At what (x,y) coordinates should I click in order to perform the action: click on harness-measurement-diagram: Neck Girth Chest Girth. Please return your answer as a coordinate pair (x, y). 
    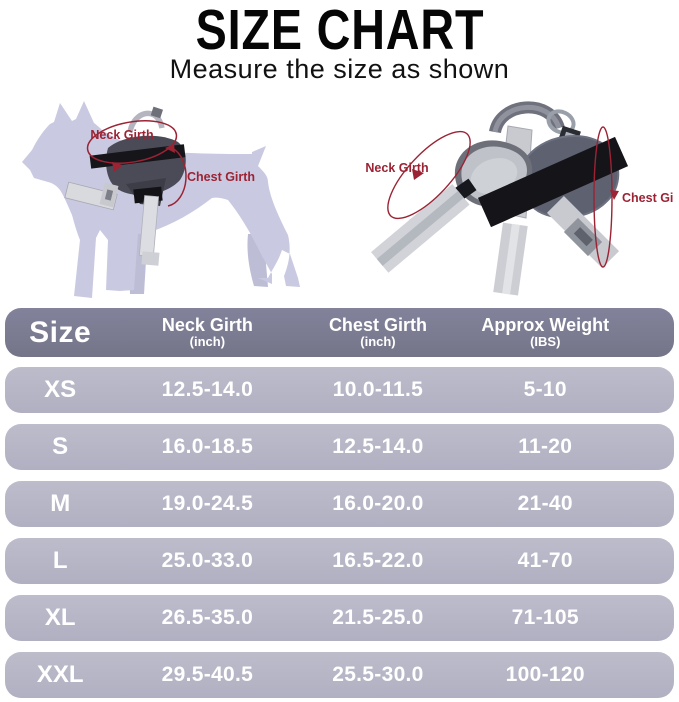
    Looking at the image, I should click on (519, 198).